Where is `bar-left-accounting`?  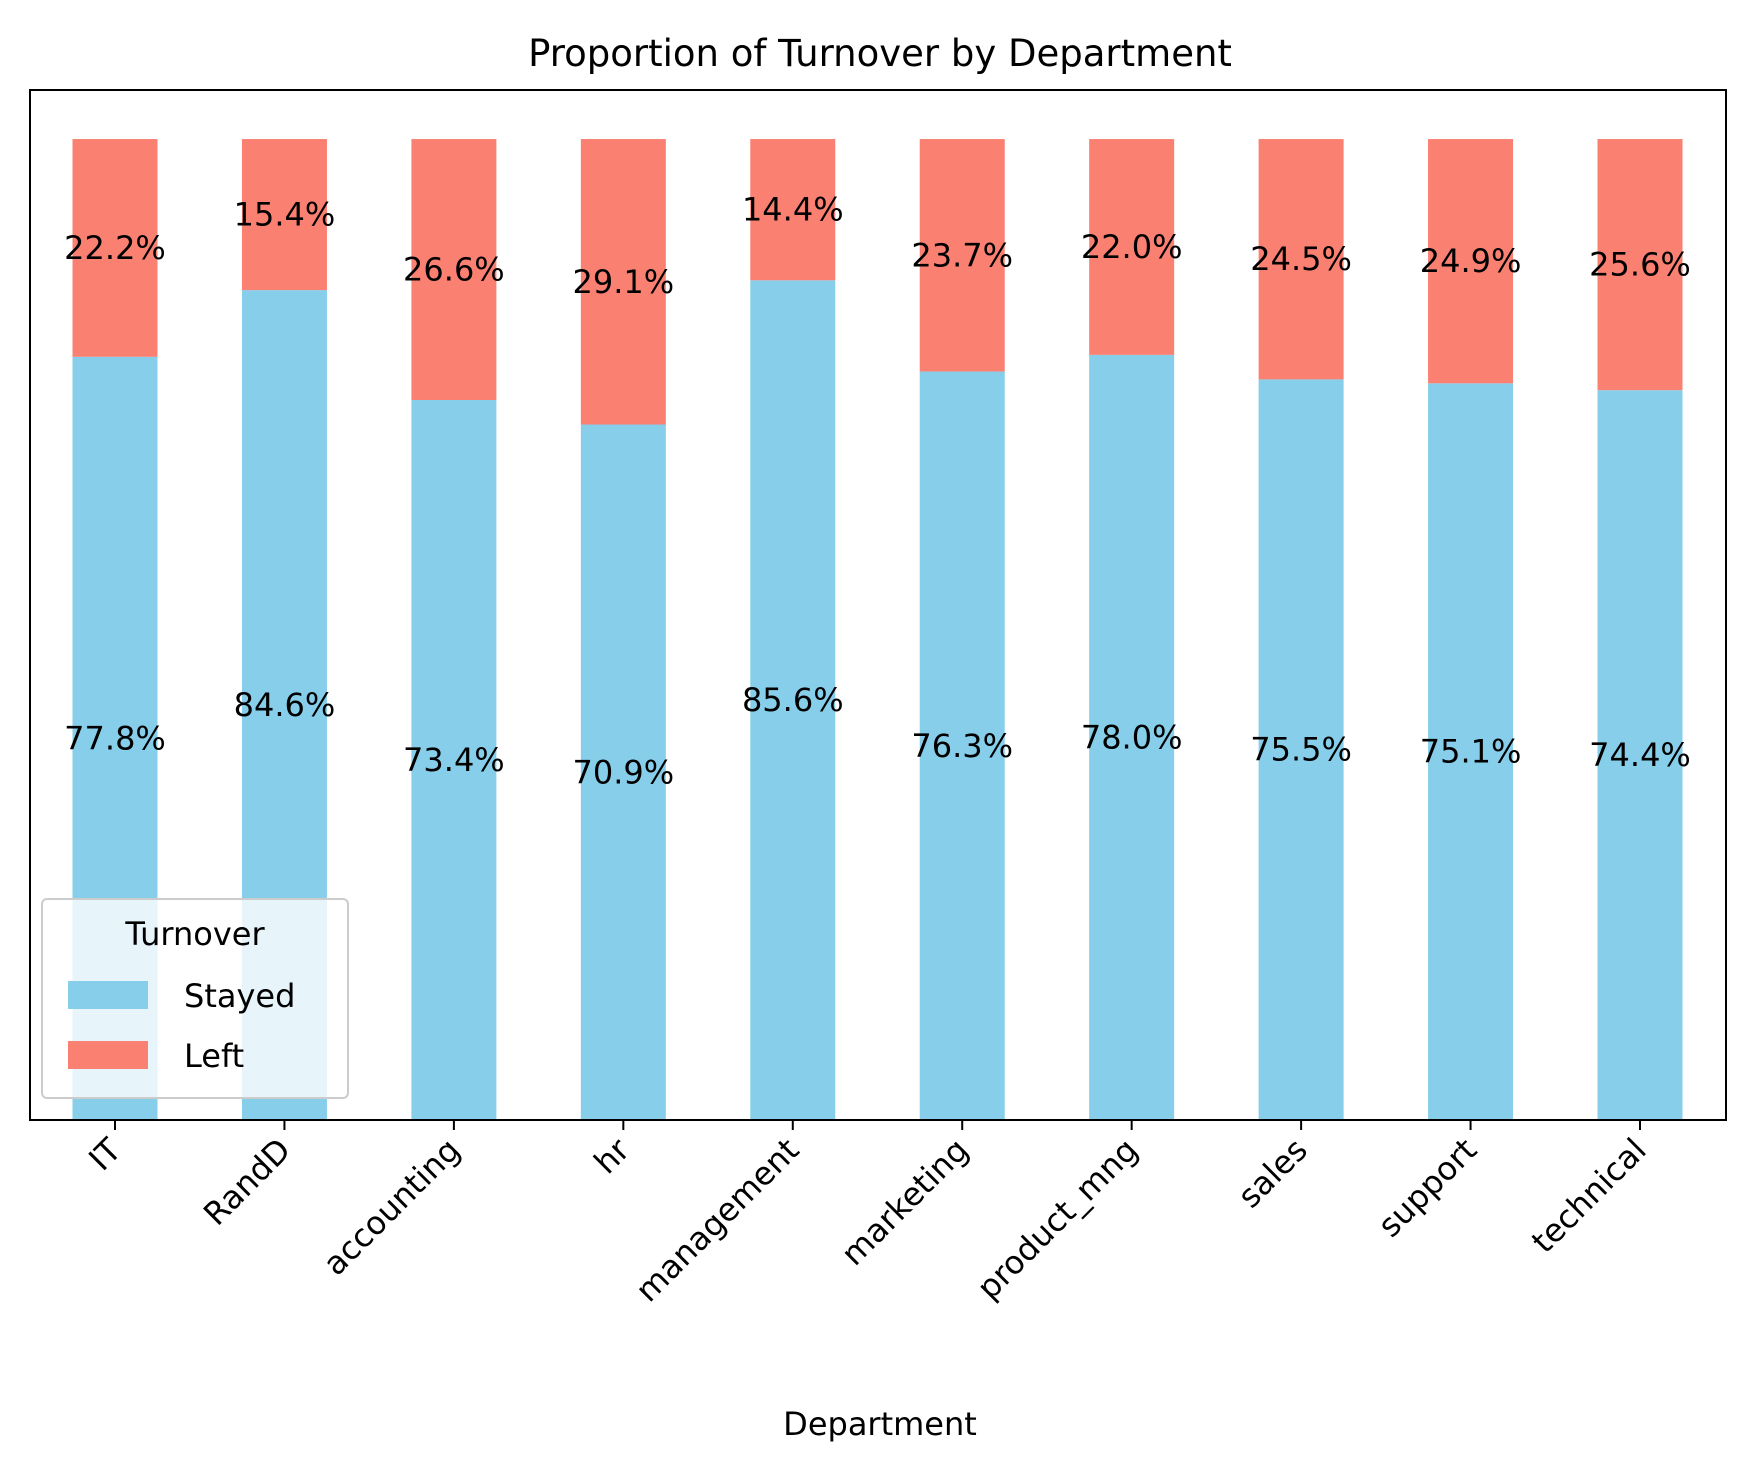 bar-left-accounting is located at coordinates (454, 269).